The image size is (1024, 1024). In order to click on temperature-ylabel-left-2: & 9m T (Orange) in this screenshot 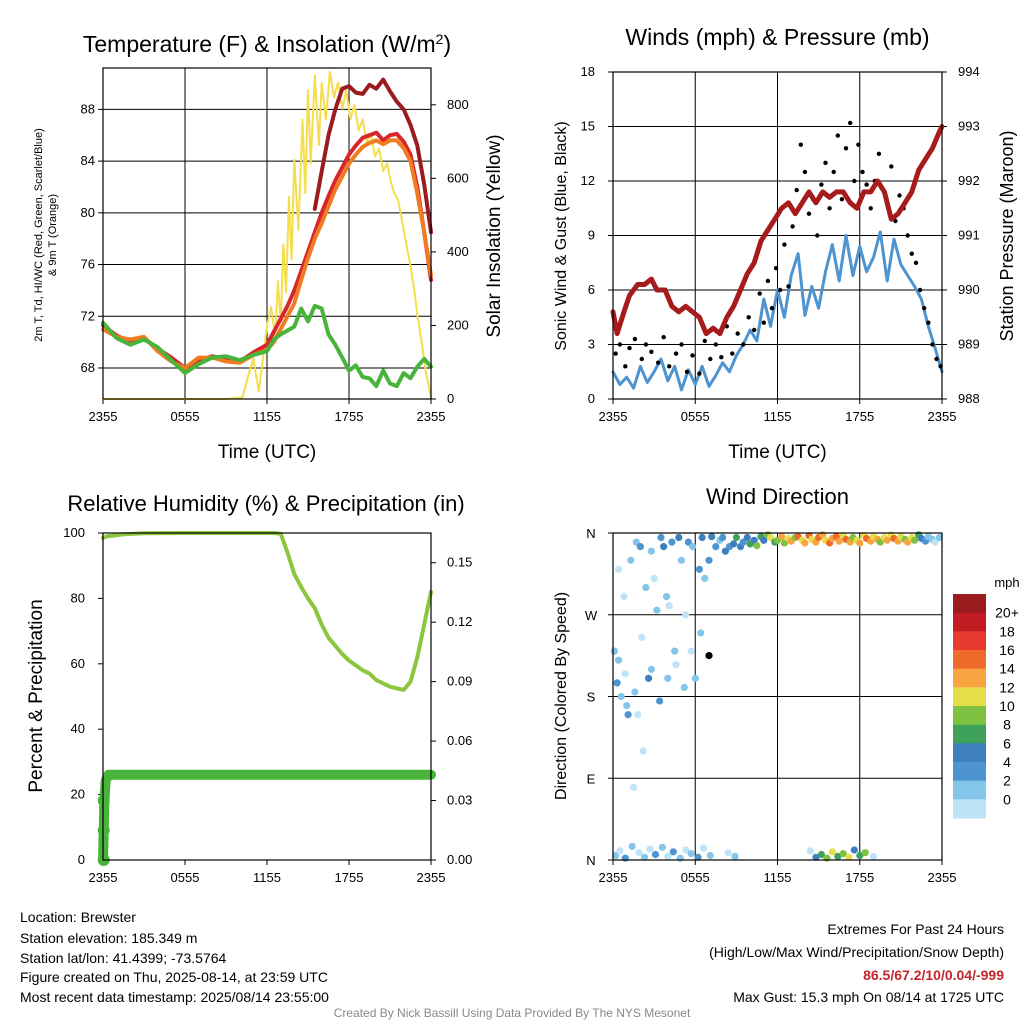, I will do `click(53, 235)`.